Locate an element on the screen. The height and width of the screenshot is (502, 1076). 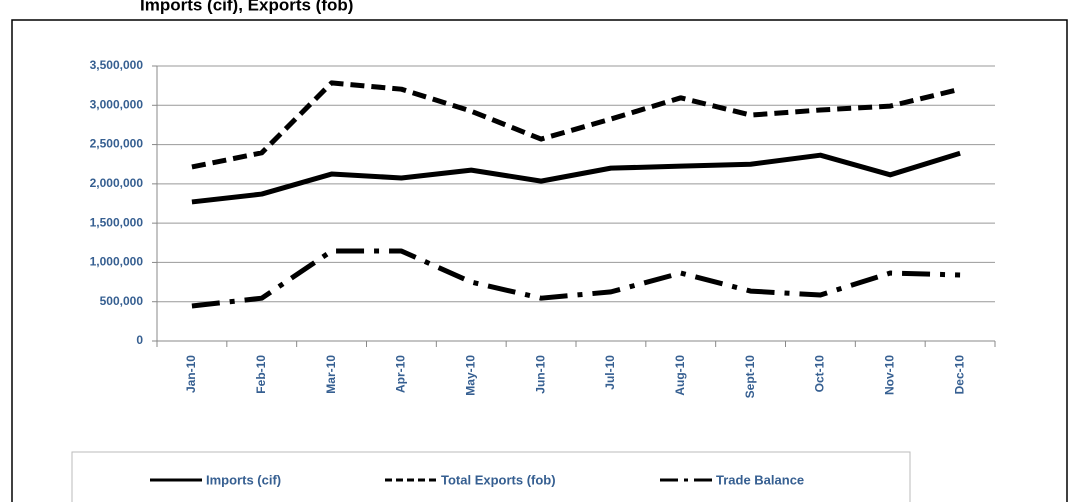
y-tick-label: 500,000 is located at coordinates (122, 301).